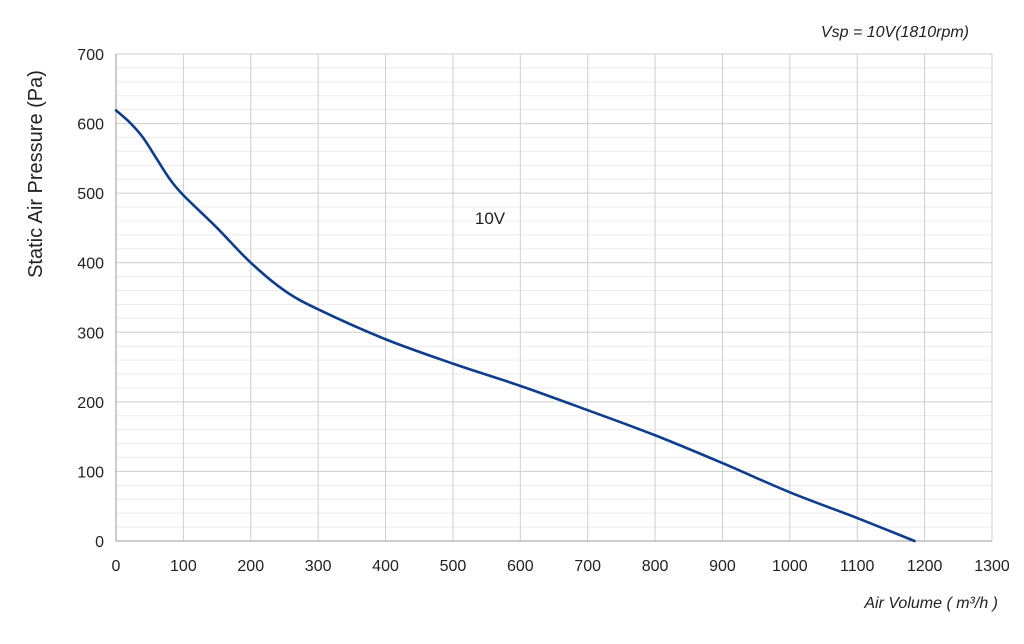 The width and height of the screenshot is (1024, 644). What do you see at coordinates (183, 566) in the screenshot?
I see `x-tick-label: 100` at bounding box center [183, 566].